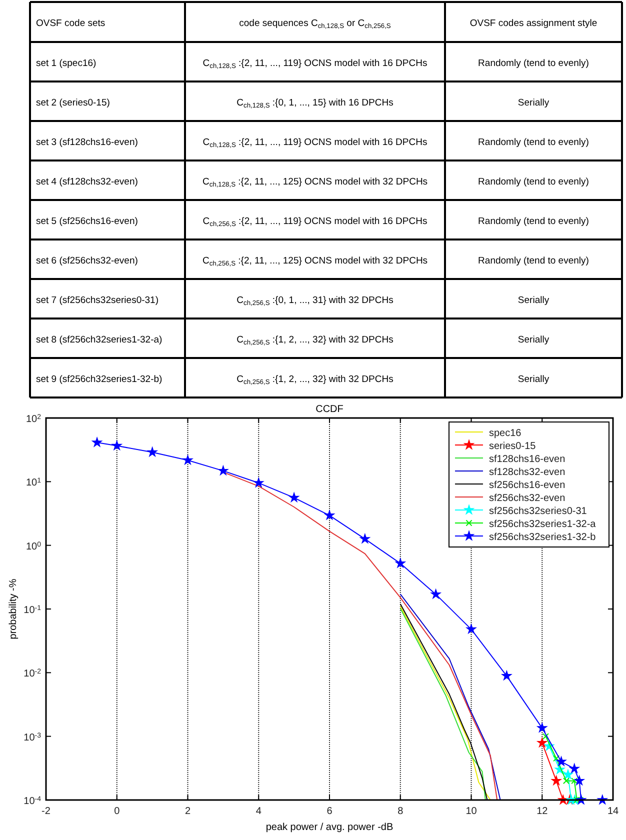  What do you see at coordinates (71, 23) in the screenshot?
I see `text: OVSF code sets` at bounding box center [71, 23].